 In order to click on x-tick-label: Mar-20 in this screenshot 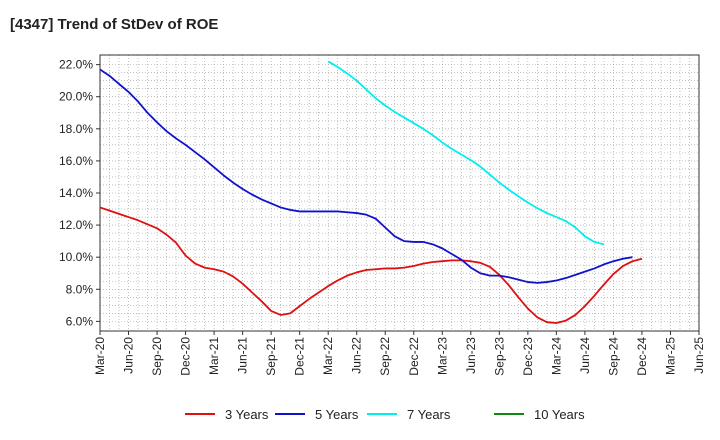, I will do `click(100, 356)`.